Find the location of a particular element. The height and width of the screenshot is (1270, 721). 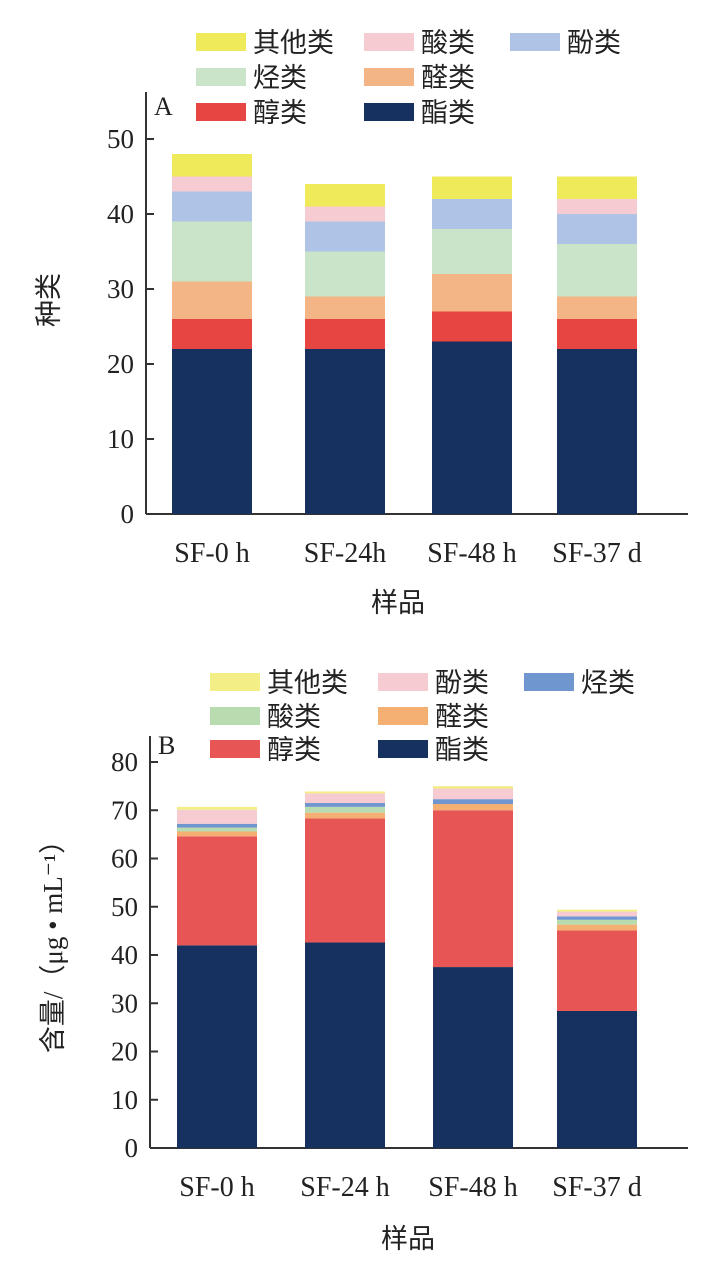

y-tick-label: 80 is located at coordinates (124, 762).